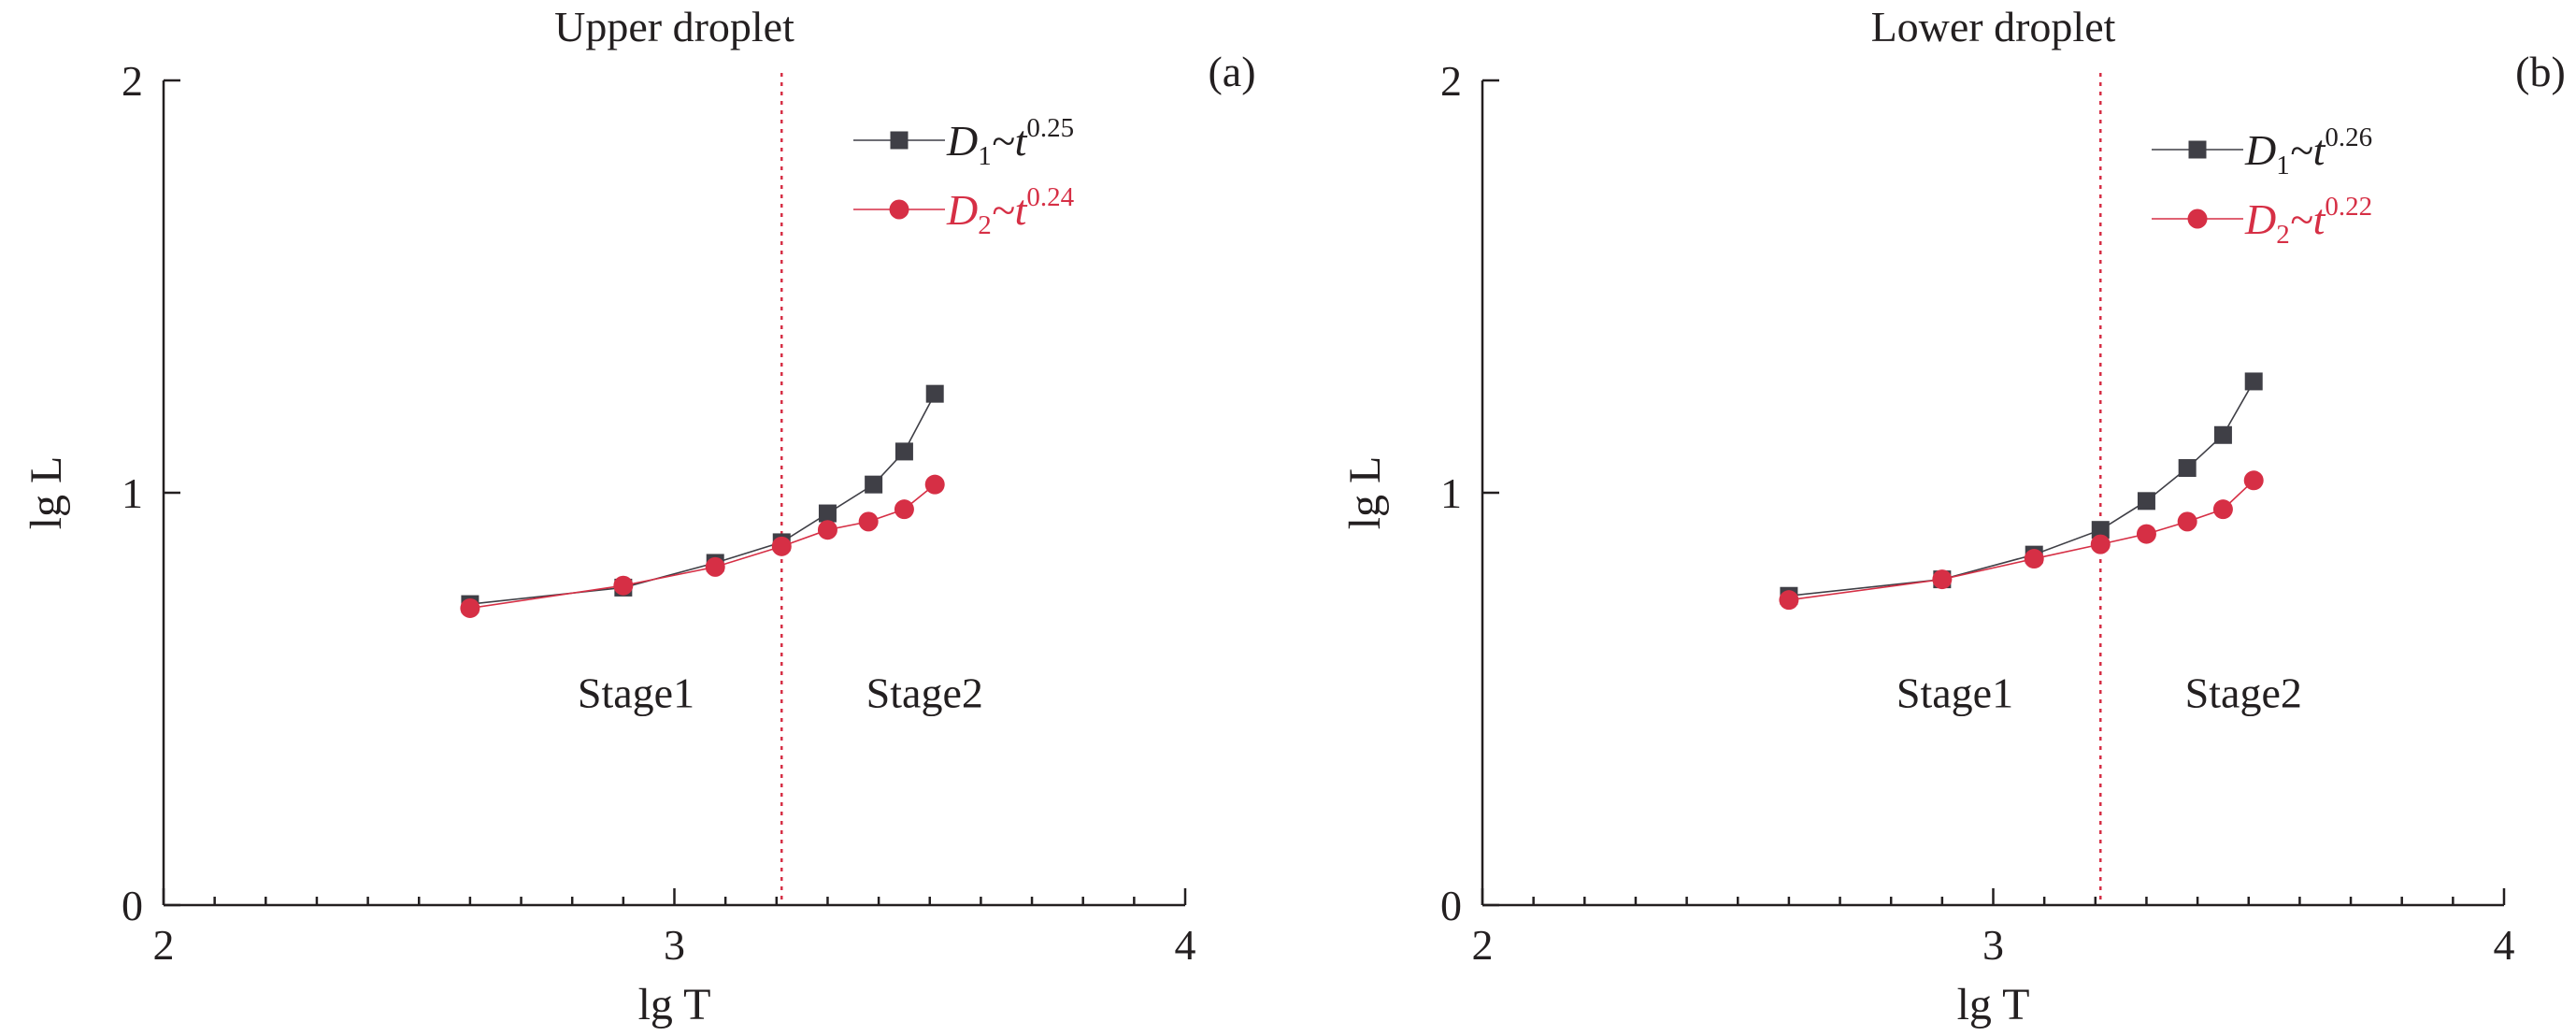 The image size is (2576, 1036). Describe the element at coordinates (2348, 207) in the screenshot. I see `legend-superscript: 0.22` at that location.